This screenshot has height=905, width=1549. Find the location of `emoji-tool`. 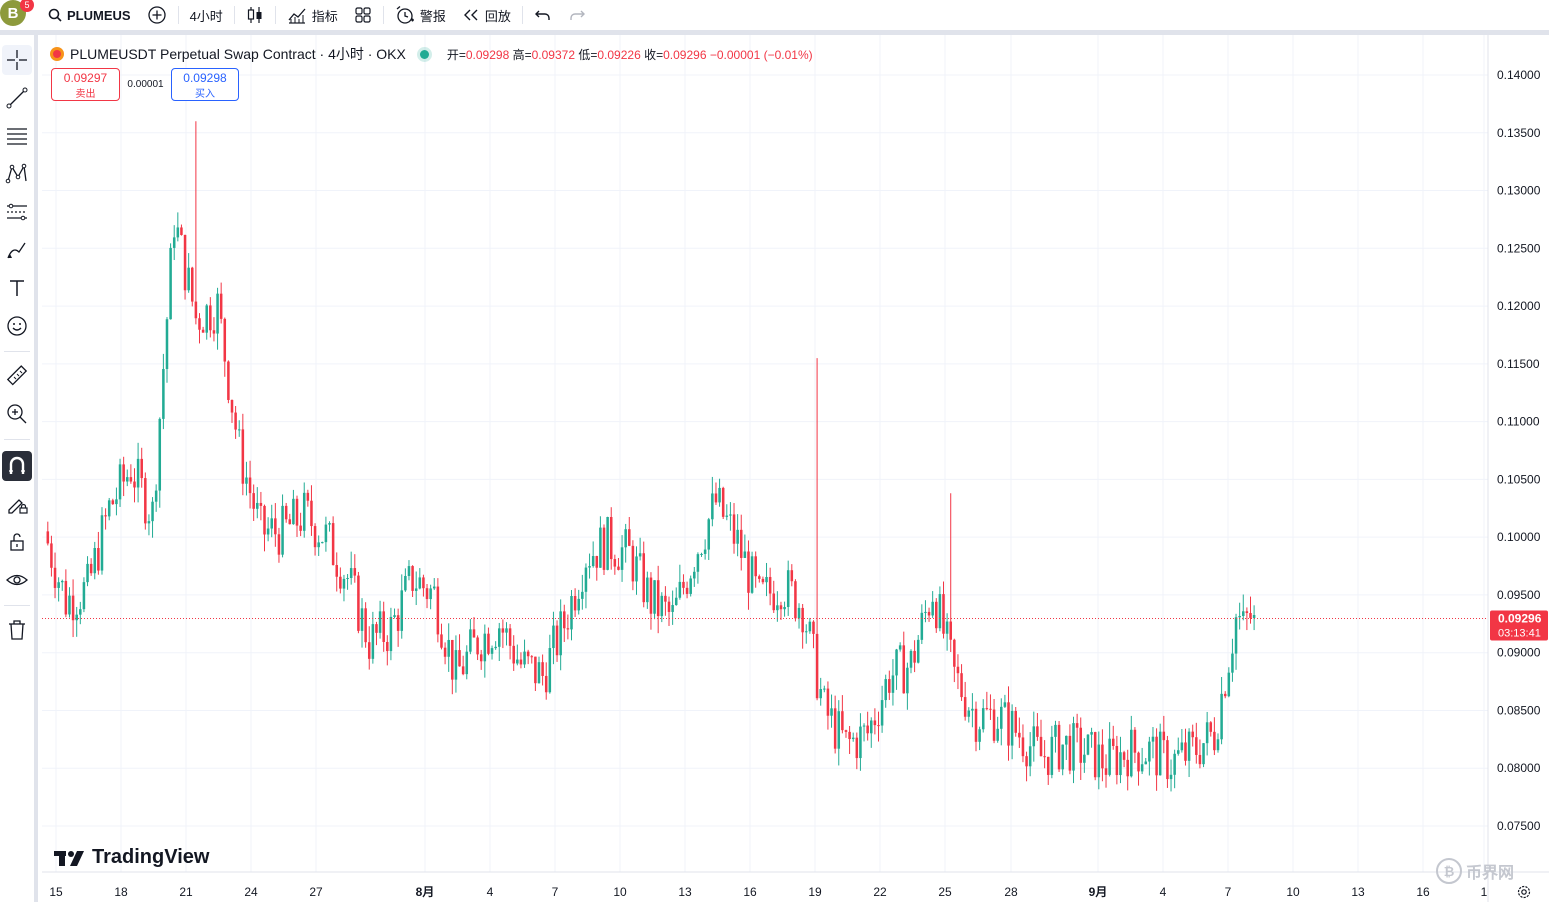

emoji-tool is located at coordinates (17, 326).